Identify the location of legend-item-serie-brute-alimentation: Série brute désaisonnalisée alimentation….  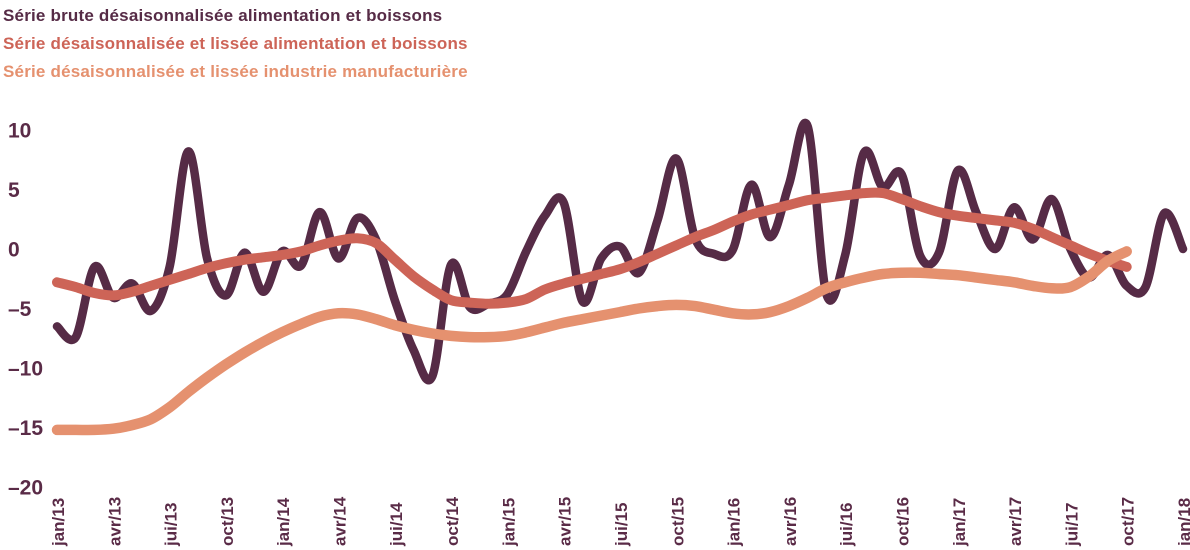
(223, 15).